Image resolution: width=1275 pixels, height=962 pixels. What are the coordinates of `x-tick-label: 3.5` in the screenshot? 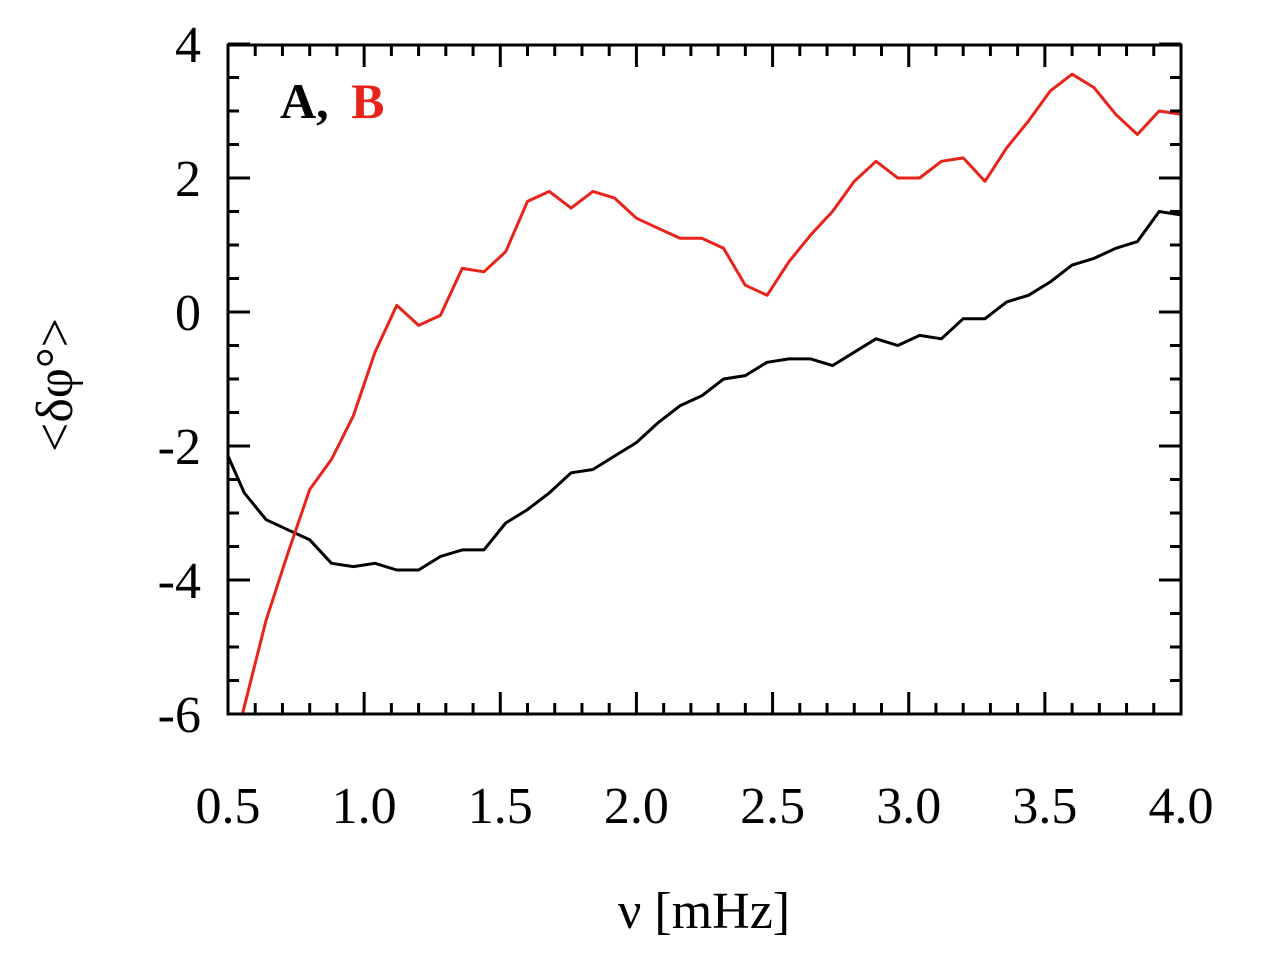 It's located at (1044, 806).